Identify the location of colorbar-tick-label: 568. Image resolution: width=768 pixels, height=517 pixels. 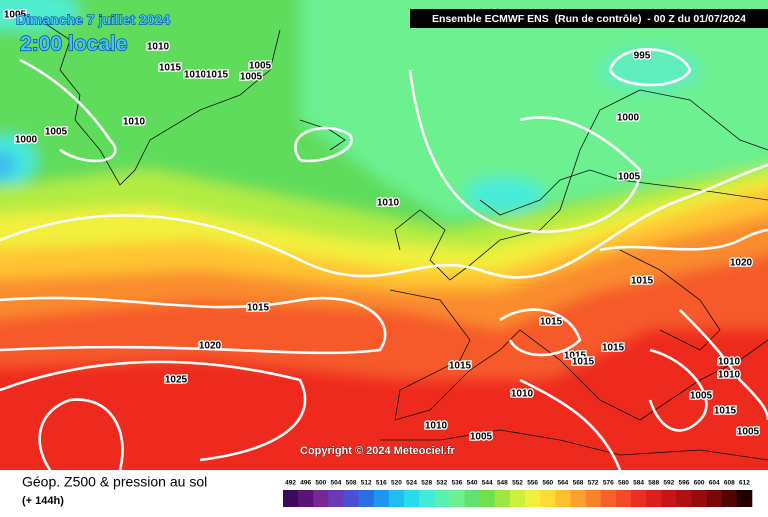
(578, 483).